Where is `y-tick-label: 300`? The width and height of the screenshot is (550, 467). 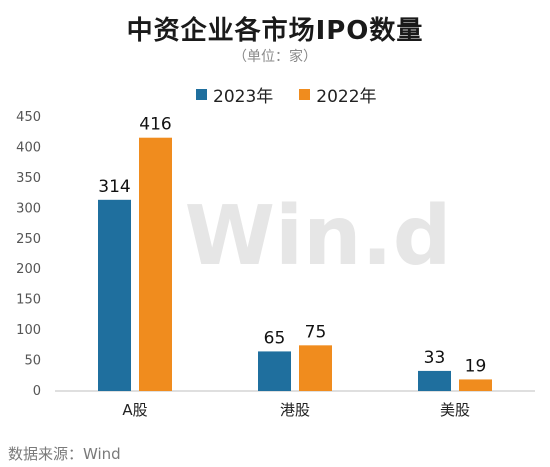
y-tick-label: 300 is located at coordinates (28, 208).